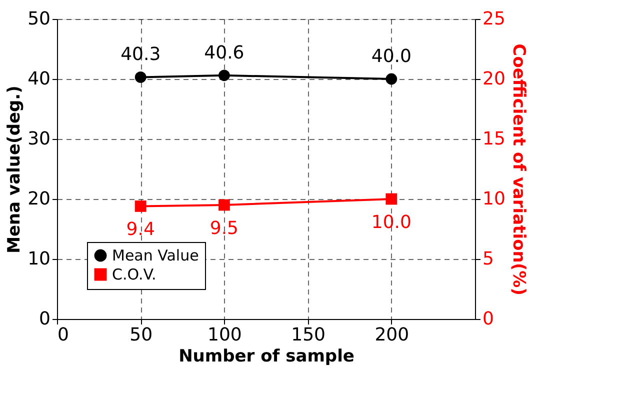  What do you see at coordinates (391, 222) in the screenshot?
I see `data-label: 10.0` at bounding box center [391, 222].